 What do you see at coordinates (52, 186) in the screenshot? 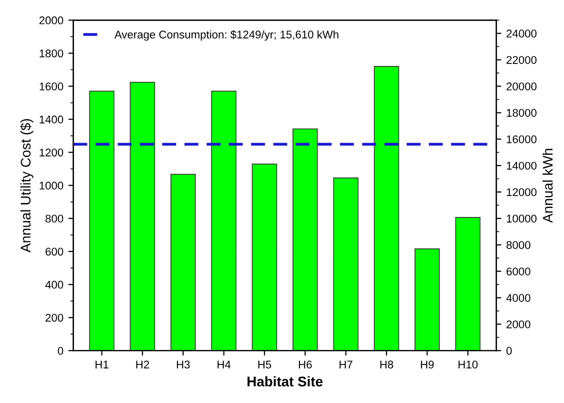
I see `y-tick-label: 1000` at bounding box center [52, 186].